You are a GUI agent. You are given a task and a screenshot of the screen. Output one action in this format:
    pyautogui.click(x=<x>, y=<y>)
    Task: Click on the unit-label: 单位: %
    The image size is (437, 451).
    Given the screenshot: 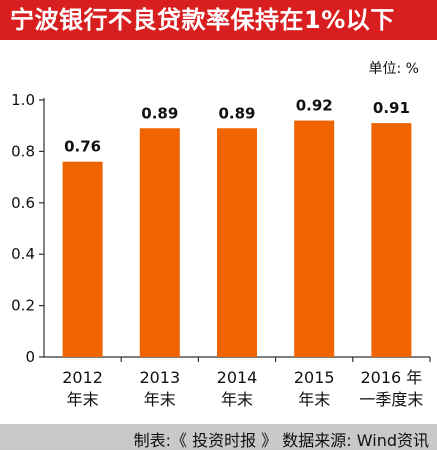 What is the action you would take?
    pyautogui.click(x=393, y=69)
    